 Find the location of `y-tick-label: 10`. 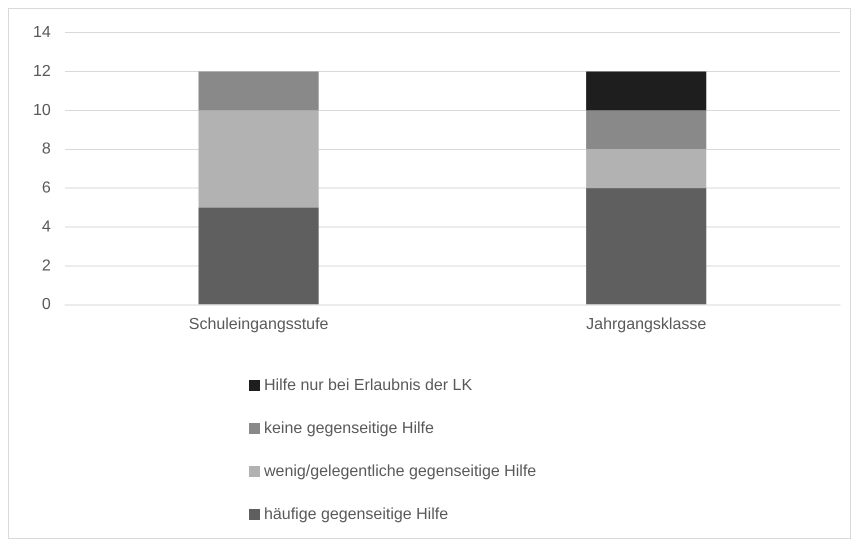

y-tick-label: 10 is located at coordinates (42, 110).